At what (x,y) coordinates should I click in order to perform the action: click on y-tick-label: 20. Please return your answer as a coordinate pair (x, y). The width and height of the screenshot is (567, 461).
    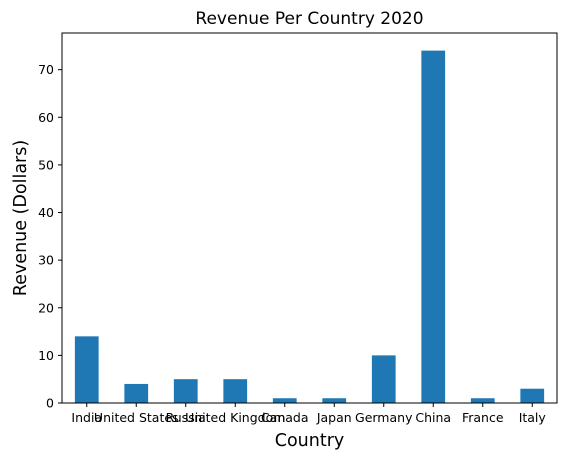
    Looking at the image, I should click on (46, 307).